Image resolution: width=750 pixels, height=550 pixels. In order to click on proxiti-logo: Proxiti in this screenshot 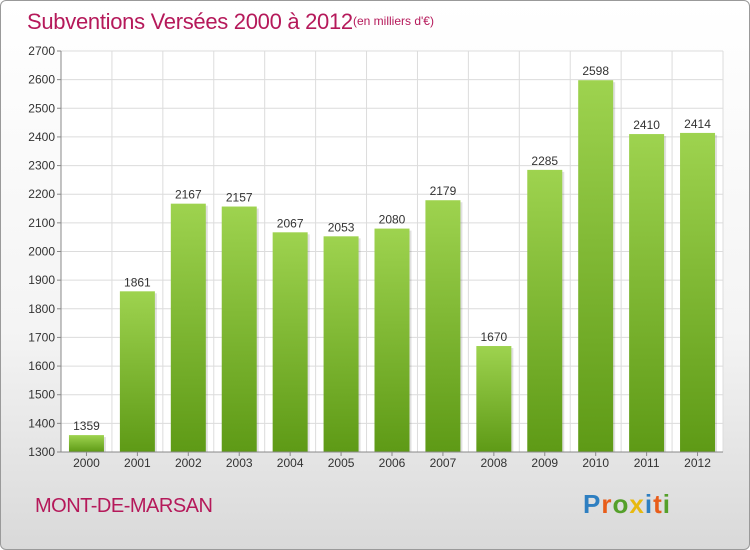, I will do `click(627, 504)`.